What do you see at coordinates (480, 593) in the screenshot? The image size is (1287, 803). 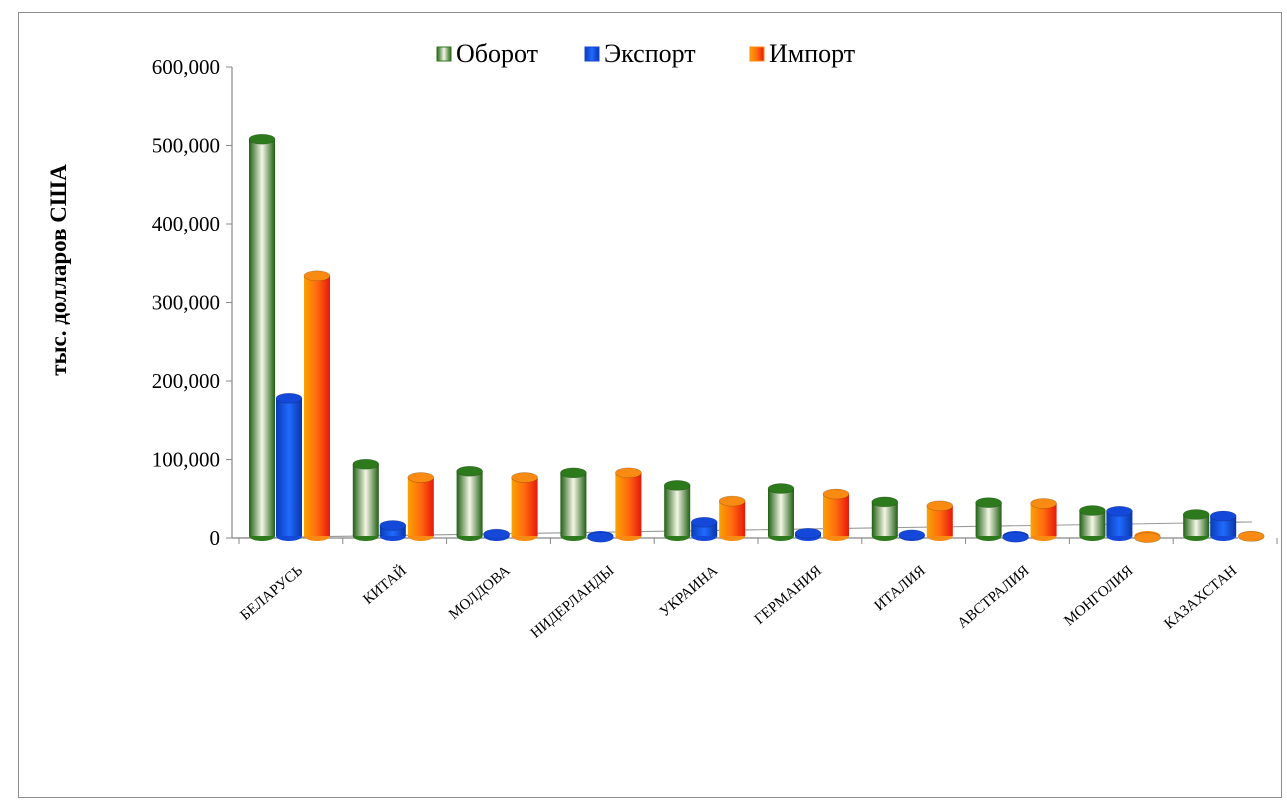 I see `x-tick-label: МОЛДОВА` at bounding box center [480, 593].